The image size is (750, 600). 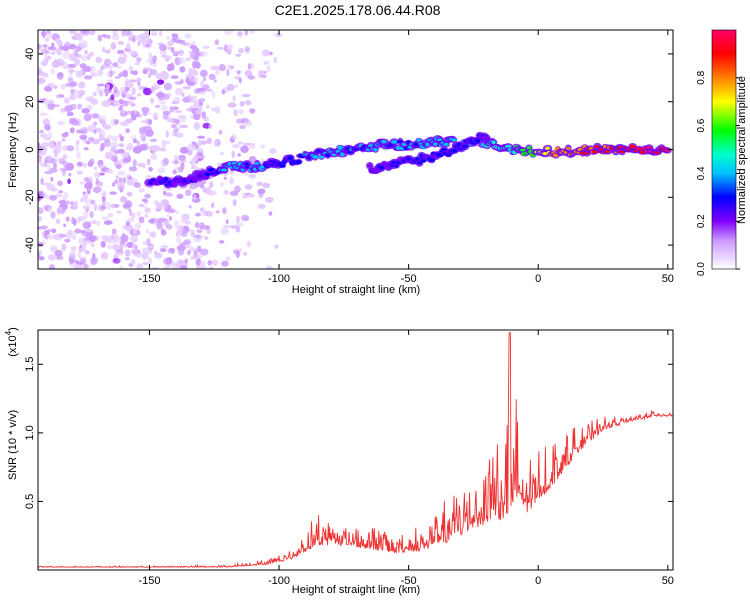 I want to click on colorbar-tick-label: 0.8, so click(x=701, y=77).